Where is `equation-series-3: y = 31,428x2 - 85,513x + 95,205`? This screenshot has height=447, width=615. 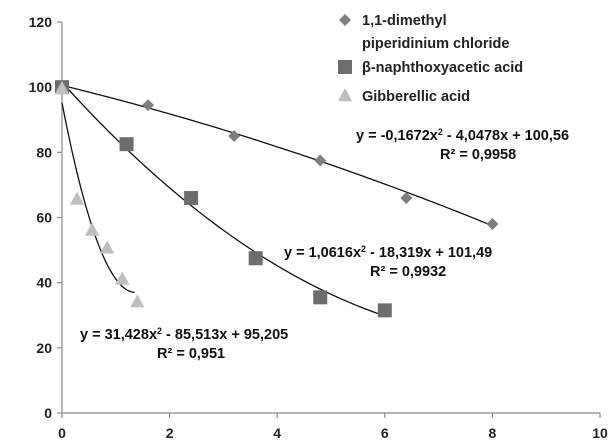 equation-series-3: y = 31,428x2 - 85,513x + 95,205 is located at coordinates (184, 334).